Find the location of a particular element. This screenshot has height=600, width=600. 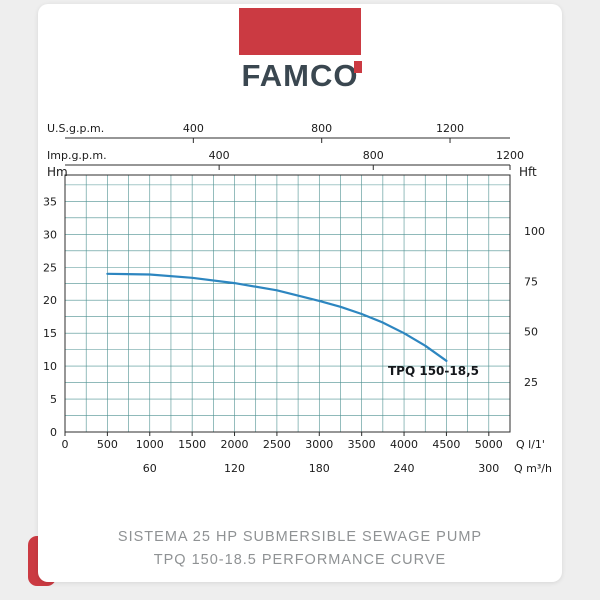

x-tick-label-m3h: 120 is located at coordinates (234, 468).